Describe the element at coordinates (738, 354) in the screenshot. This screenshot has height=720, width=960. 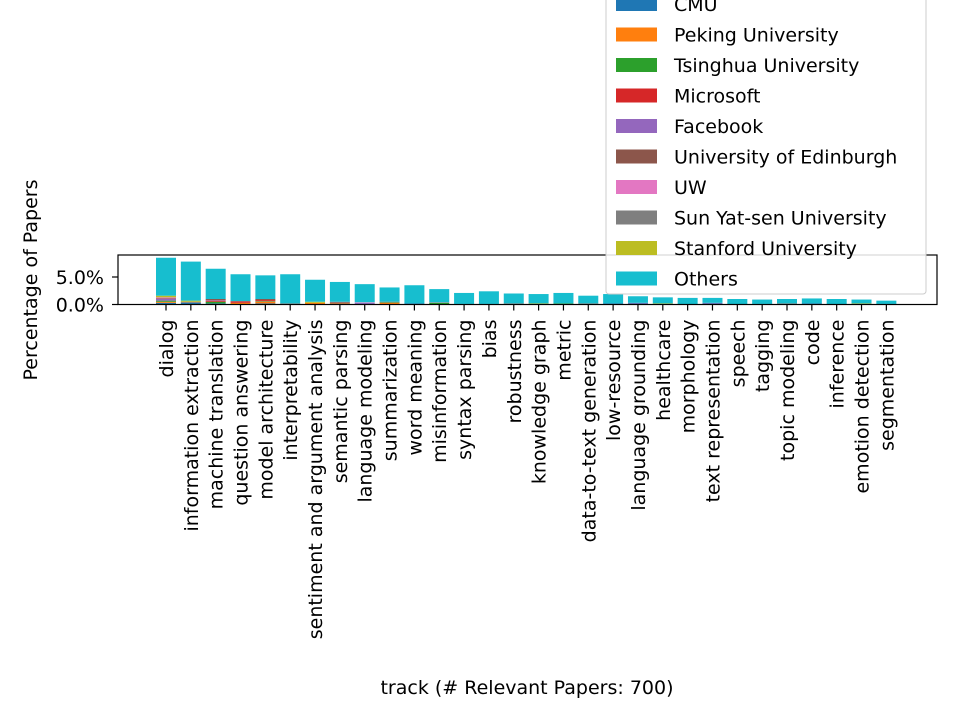
I see `x-tick-label: speech` at that location.